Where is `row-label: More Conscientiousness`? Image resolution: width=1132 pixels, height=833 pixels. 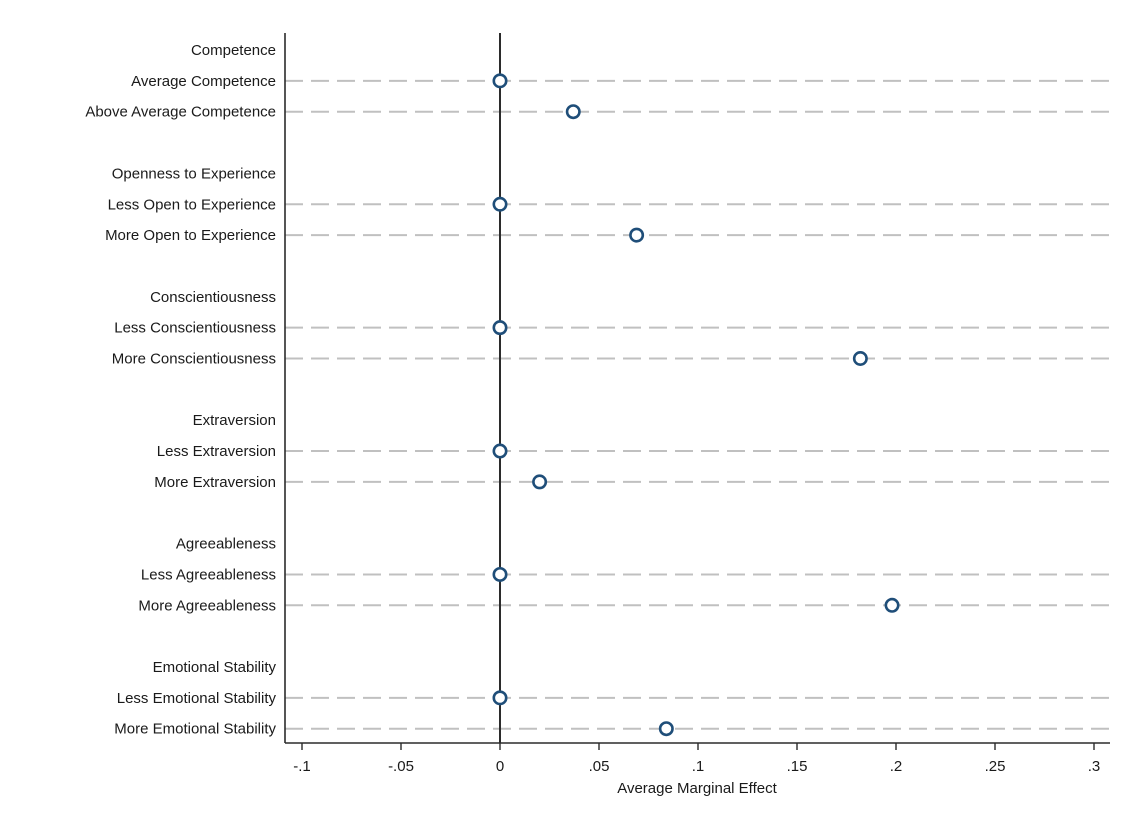
row-label: More Conscientiousness is located at coordinates (194, 359).